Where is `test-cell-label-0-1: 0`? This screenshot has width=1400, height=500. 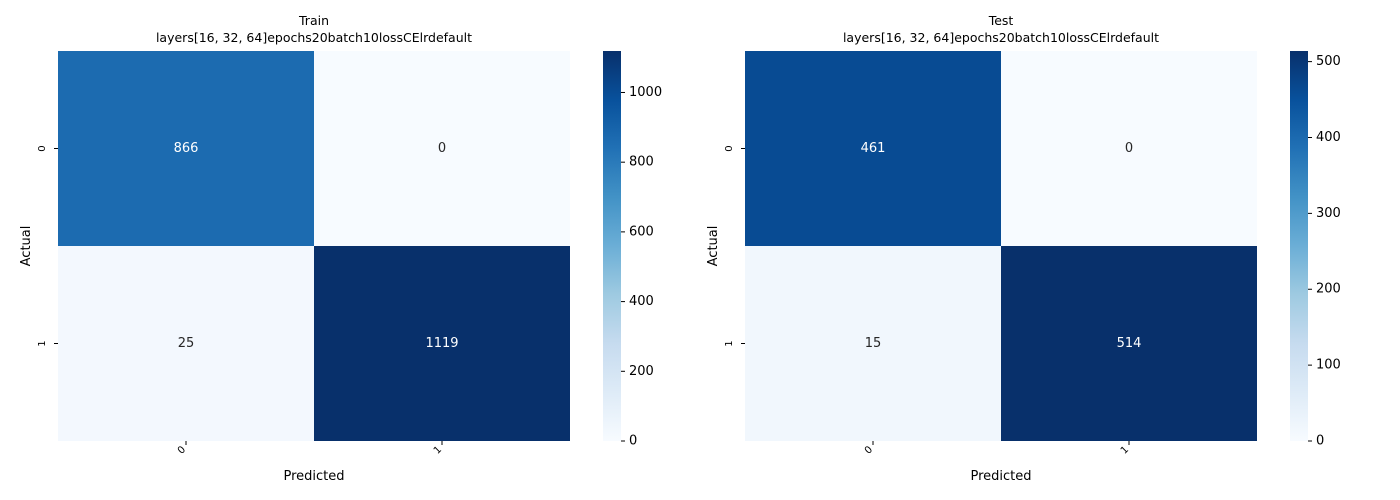
test-cell-label-0-1: 0 is located at coordinates (1129, 148).